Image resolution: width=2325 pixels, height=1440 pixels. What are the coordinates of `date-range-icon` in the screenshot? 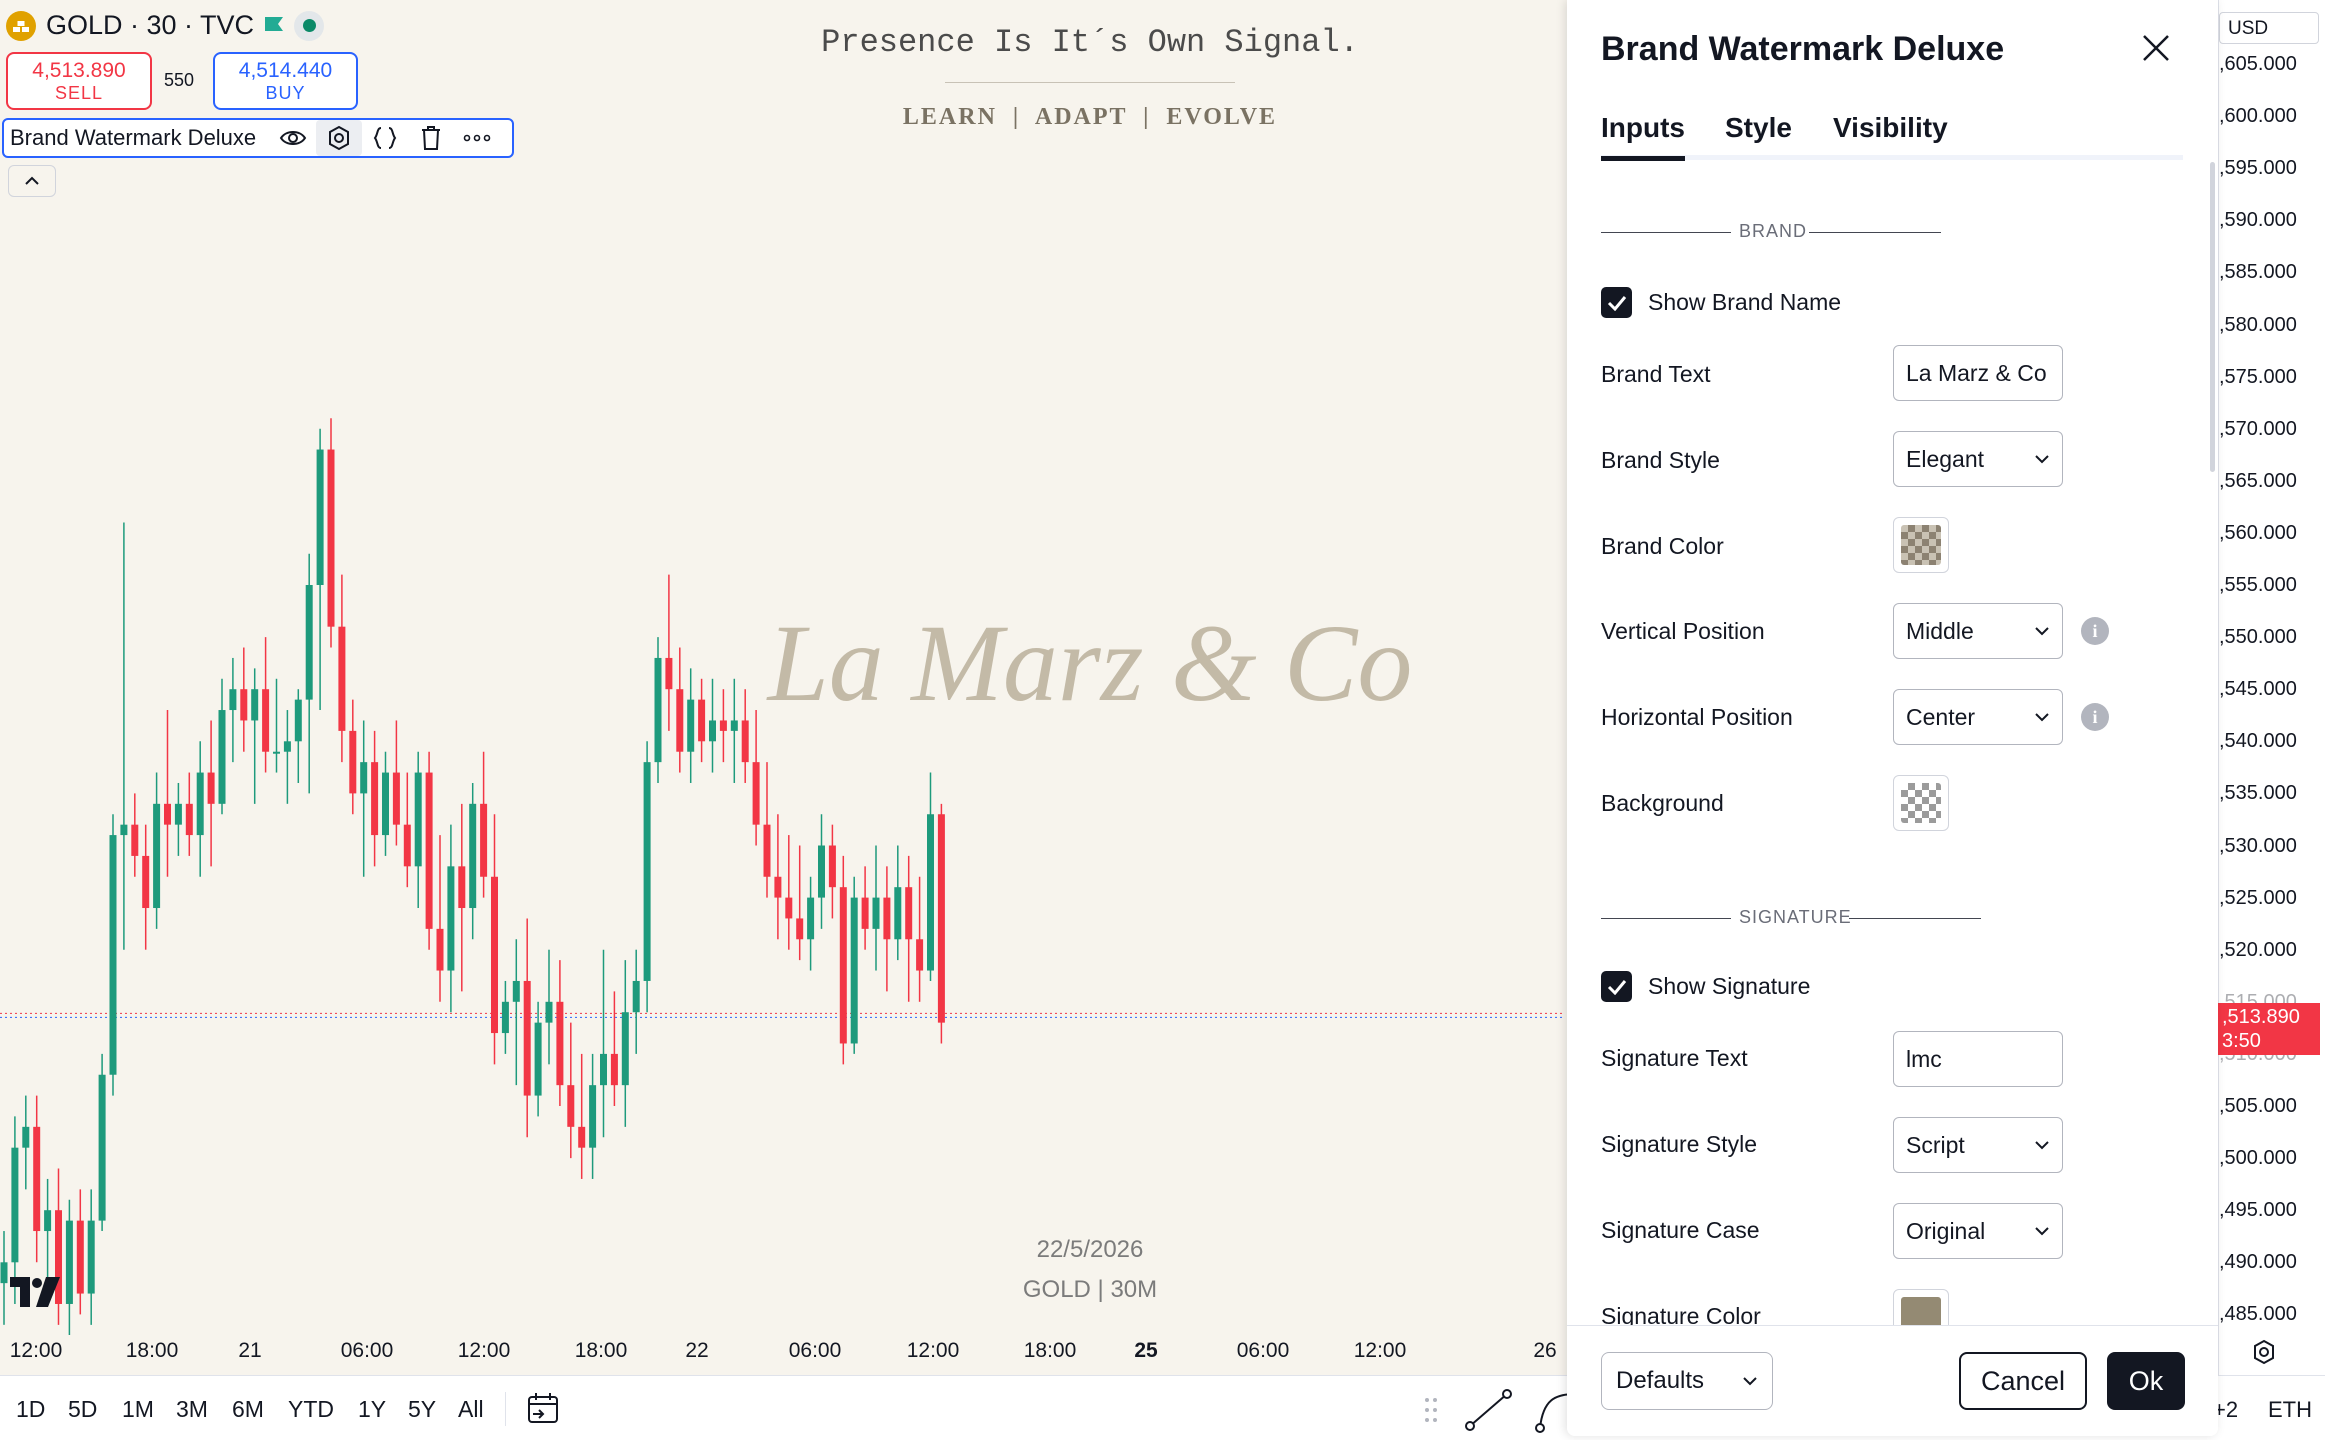 It's located at (543, 1408).